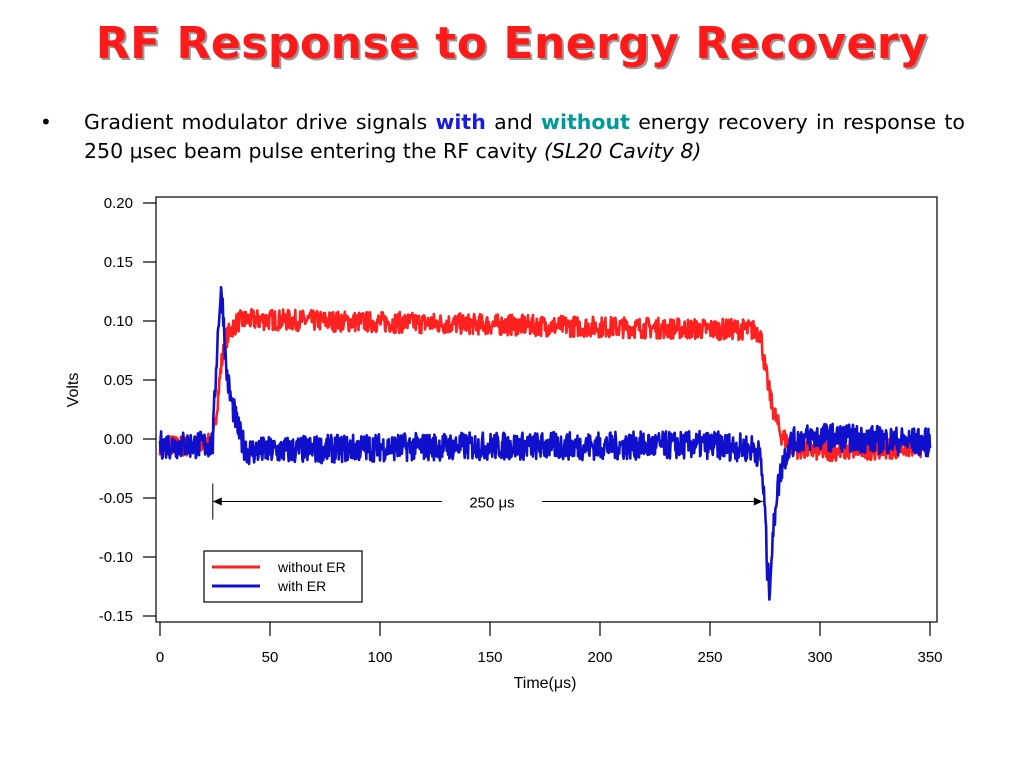  What do you see at coordinates (585, 122) in the screenshot?
I see `keyword-without: without` at bounding box center [585, 122].